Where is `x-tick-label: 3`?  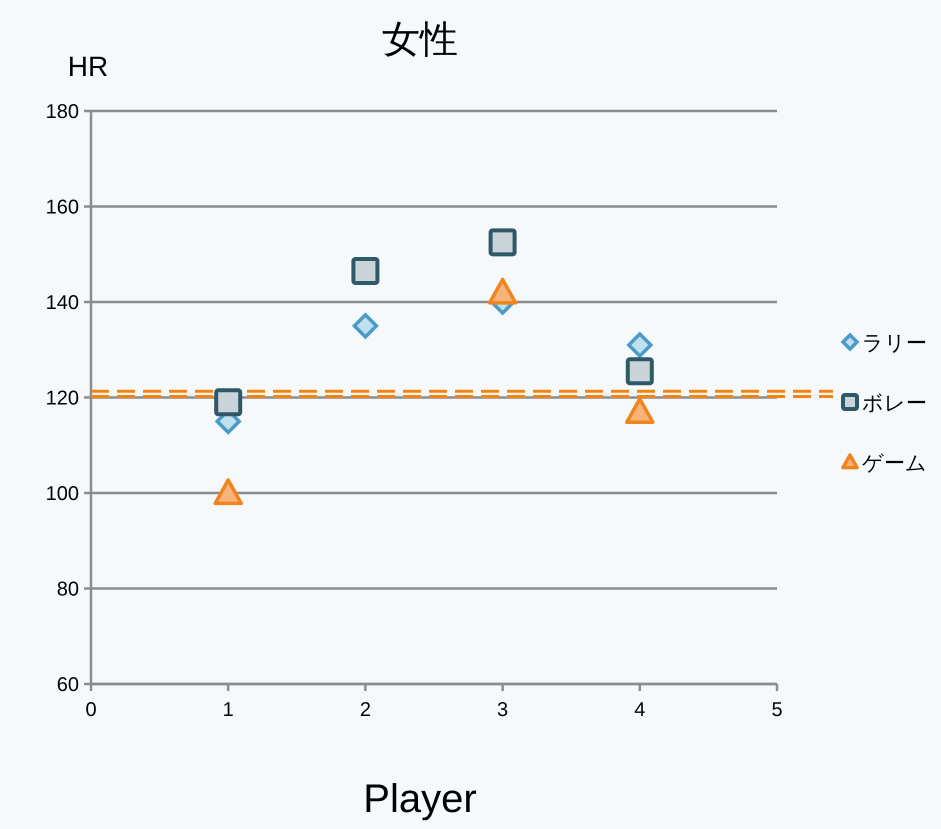 x-tick-label: 3 is located at coordinates (502, 710).